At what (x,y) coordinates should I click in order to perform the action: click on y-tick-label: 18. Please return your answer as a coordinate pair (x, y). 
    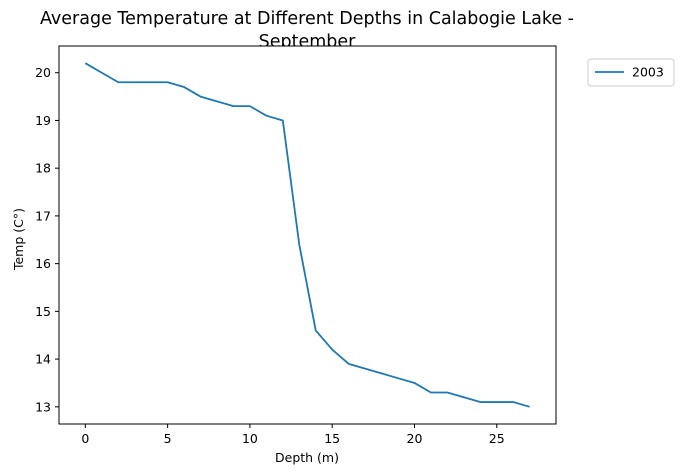
    Looking at the image, I should click on (43, 168).